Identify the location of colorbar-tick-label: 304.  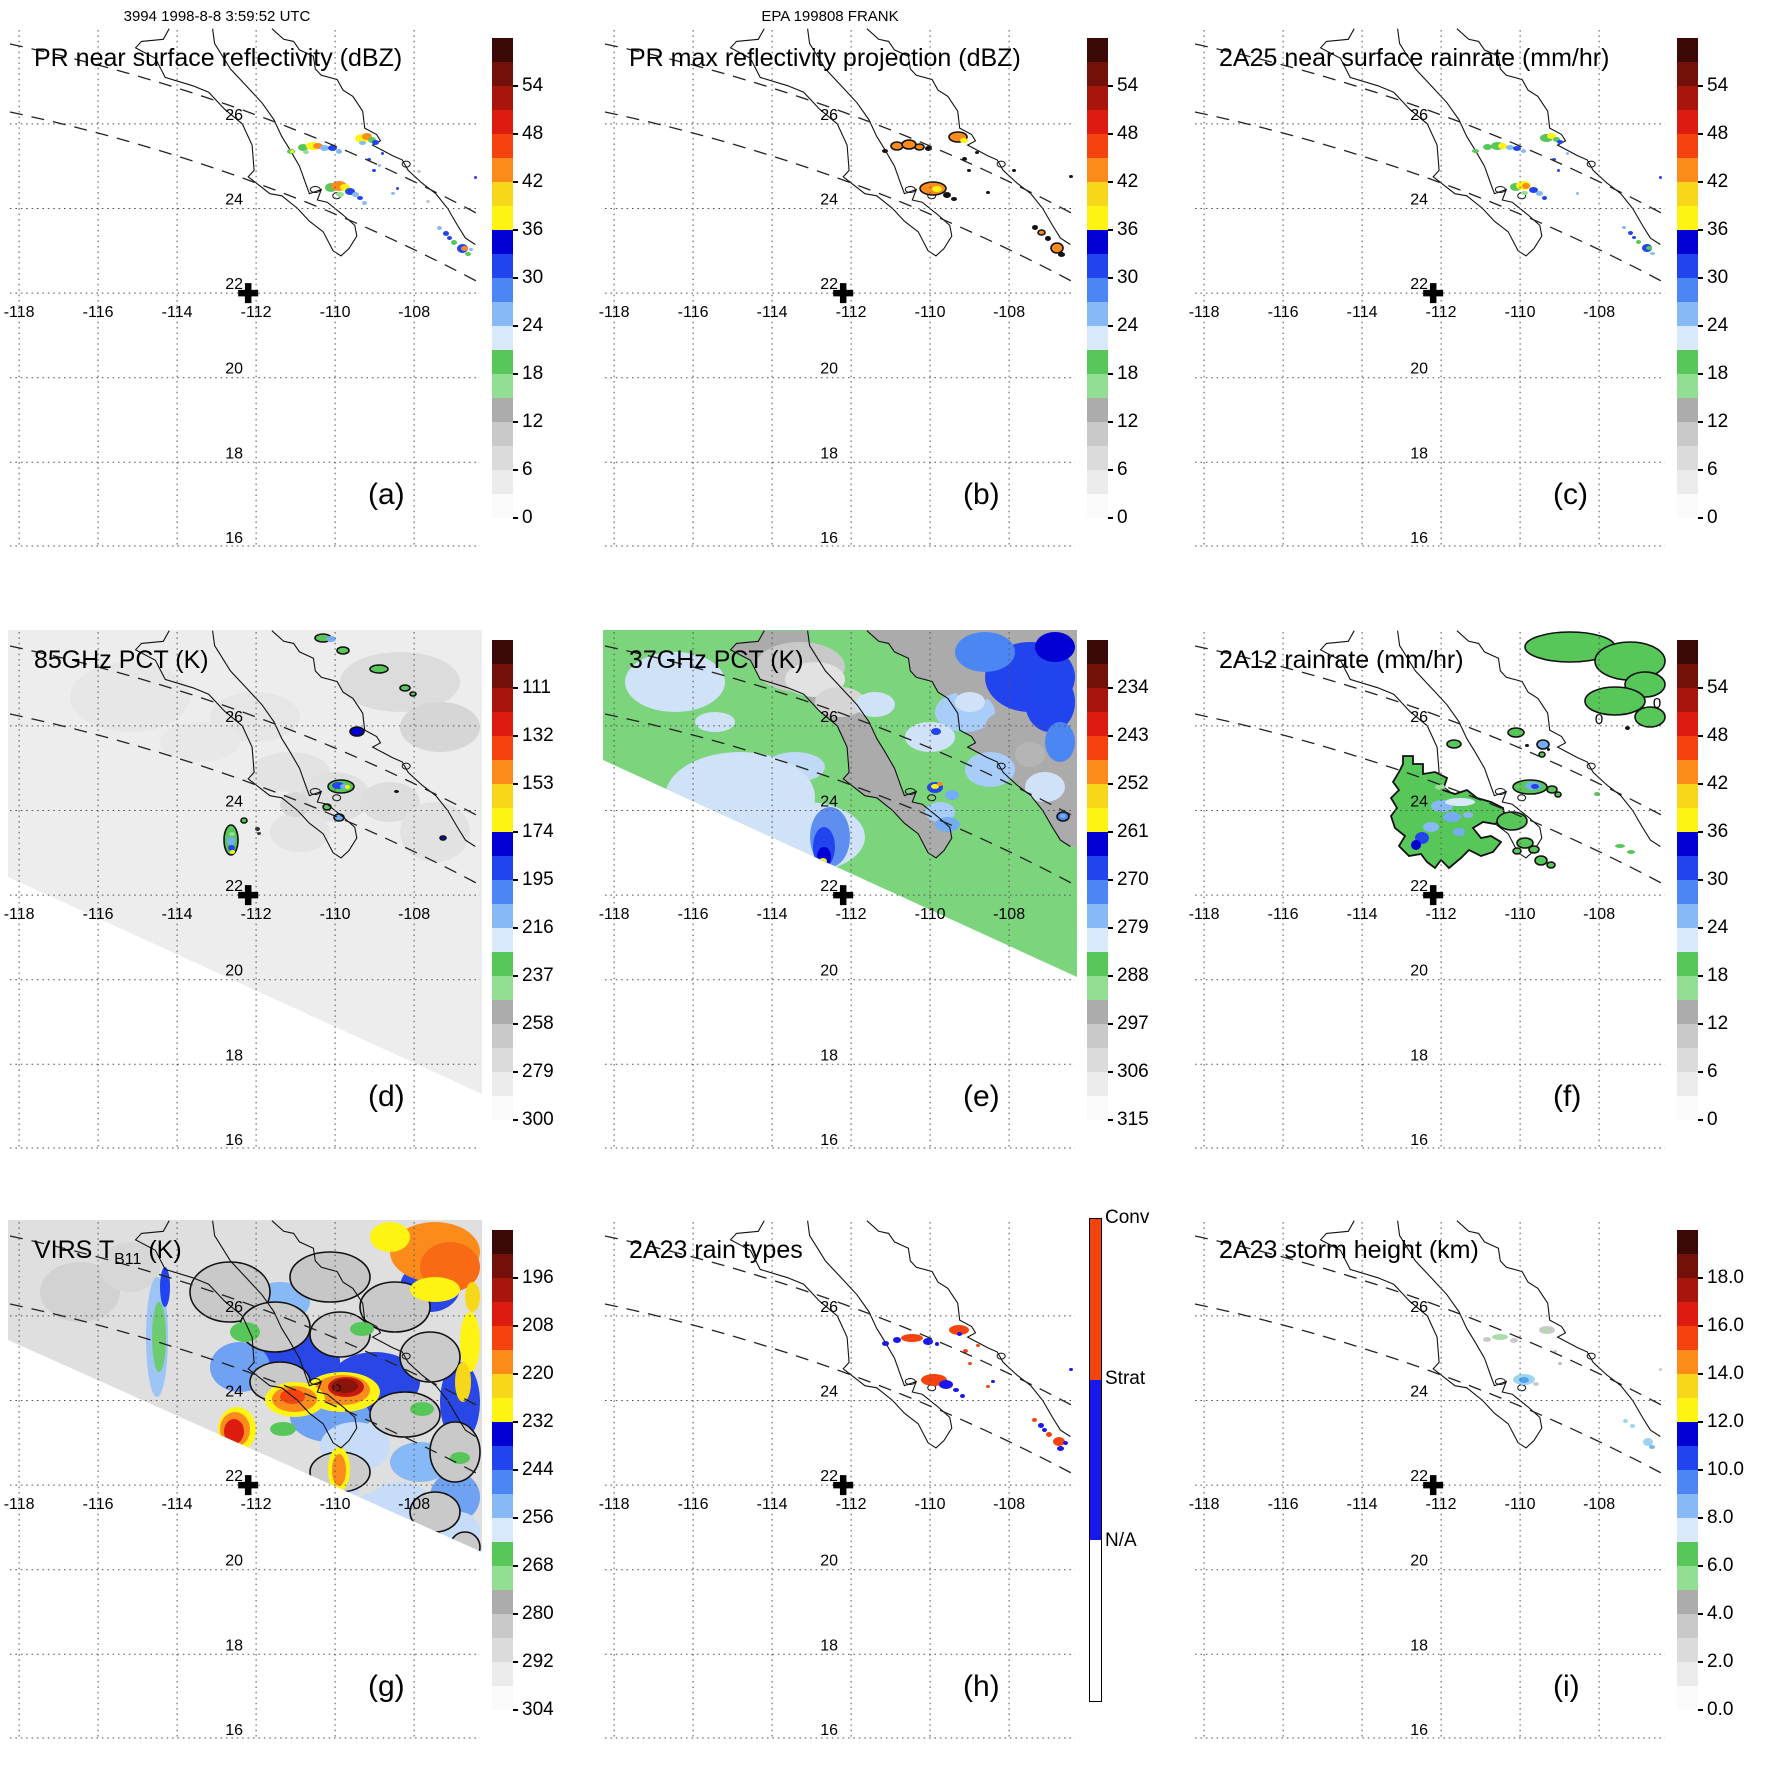
(538, 1709).